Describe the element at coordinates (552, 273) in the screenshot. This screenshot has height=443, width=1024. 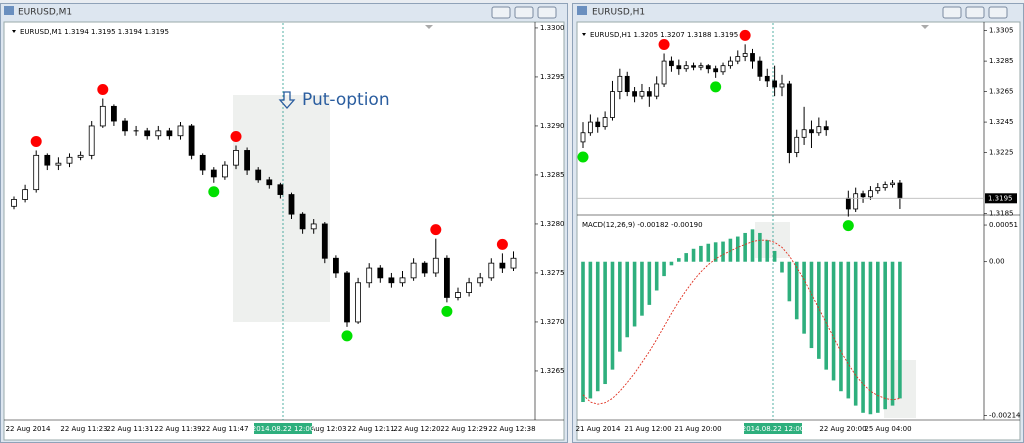
I see `y-tick-label: 1.3275` at that location.